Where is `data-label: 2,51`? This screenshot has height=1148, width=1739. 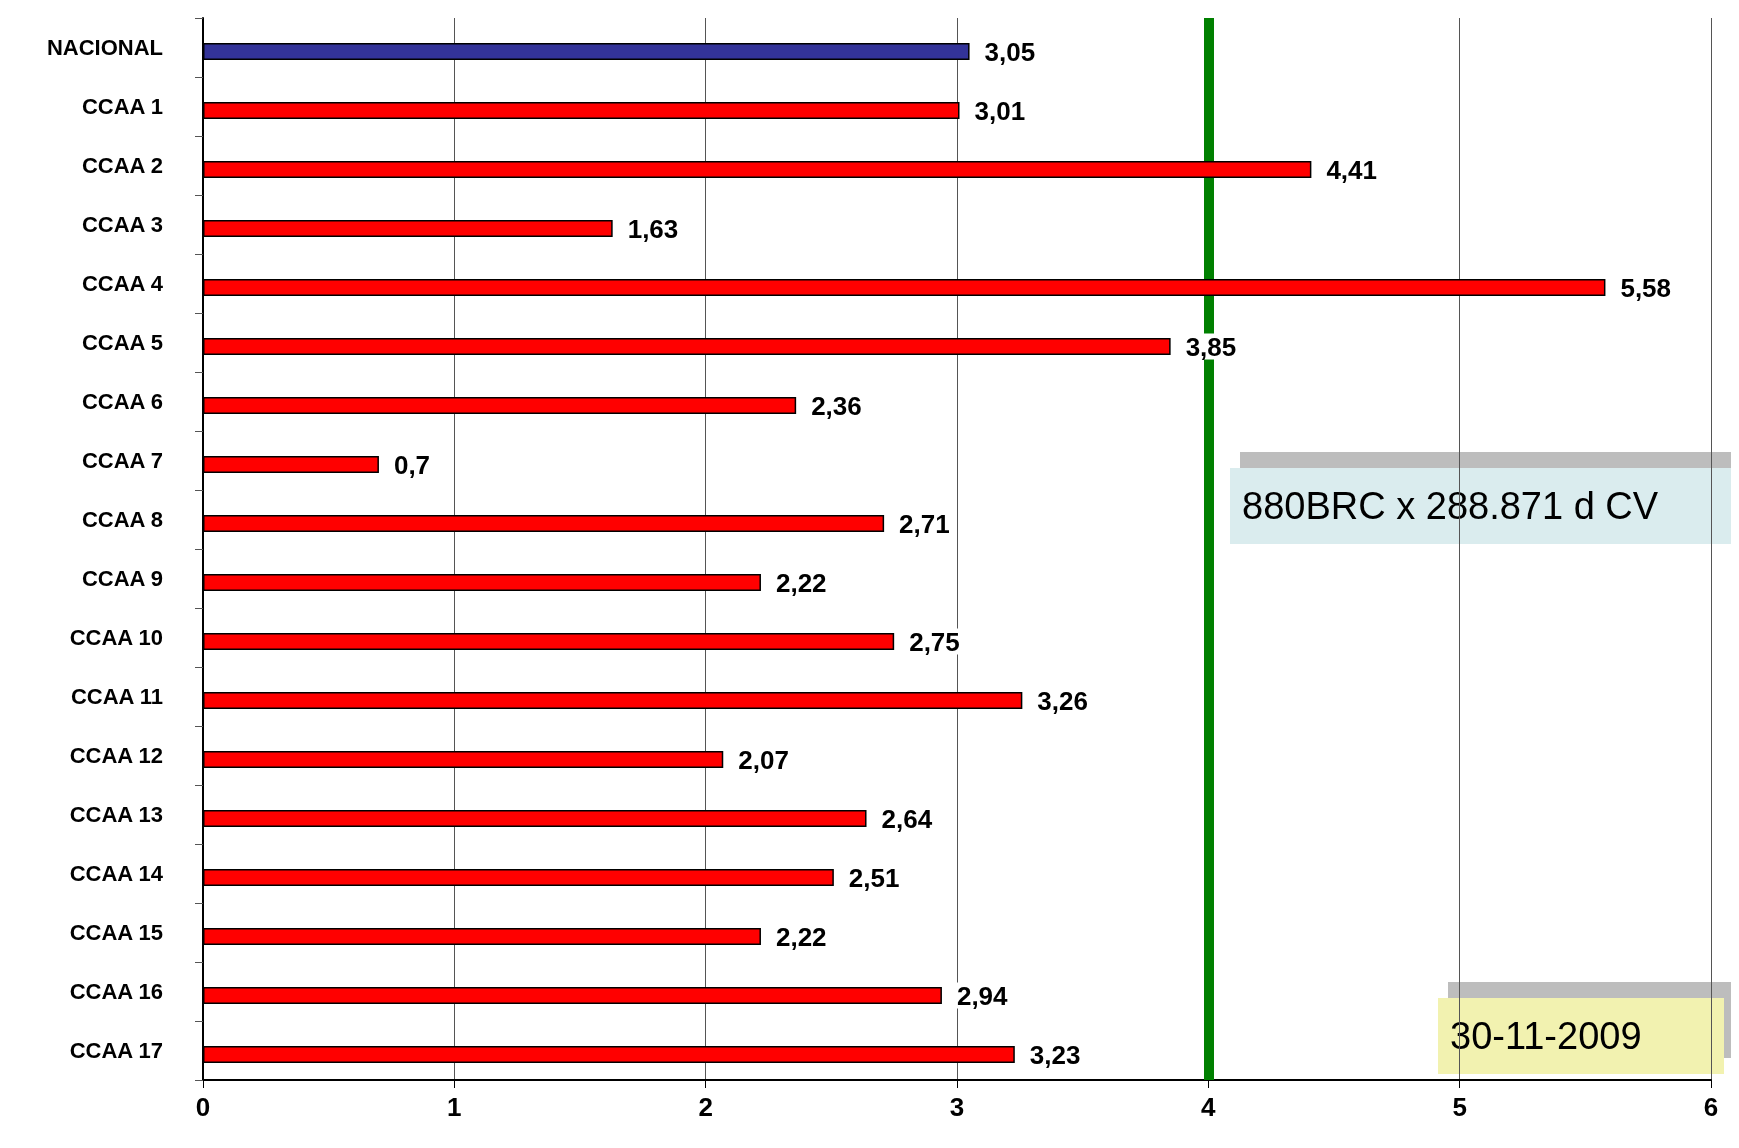 data-label: 2,51 is located at coordinates (874, 877).